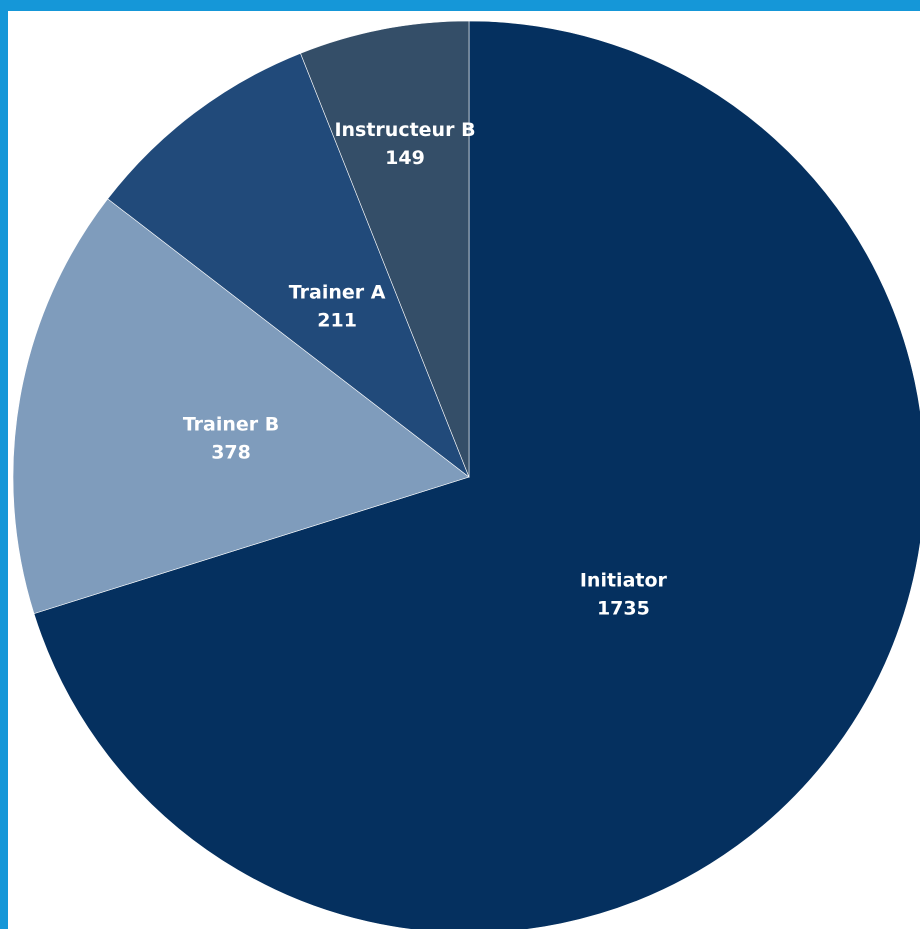 This screenshot has height=929, width=920. Describe the element at coordinates (624, 594) in the screenshot. I see `slice-label-initiator: Initiator 1735` at that location.